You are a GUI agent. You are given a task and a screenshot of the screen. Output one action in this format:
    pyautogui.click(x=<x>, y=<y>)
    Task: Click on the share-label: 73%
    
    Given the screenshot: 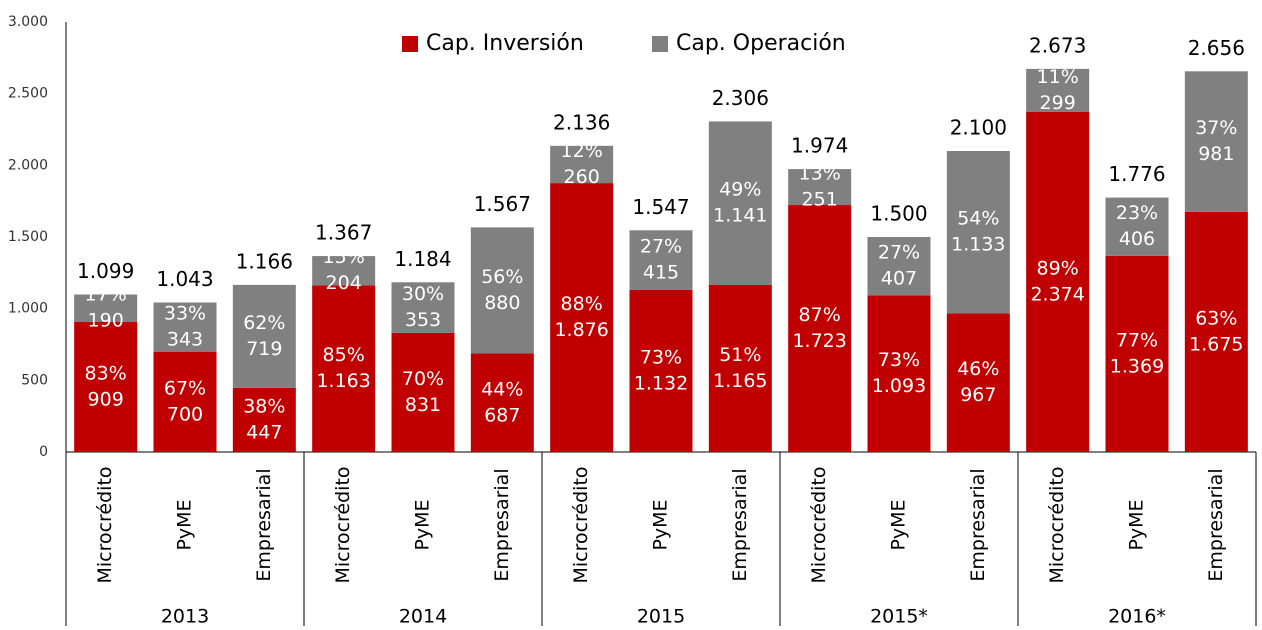 What is the action you would take?
    pyautogui.click(x=899, y=360)
    